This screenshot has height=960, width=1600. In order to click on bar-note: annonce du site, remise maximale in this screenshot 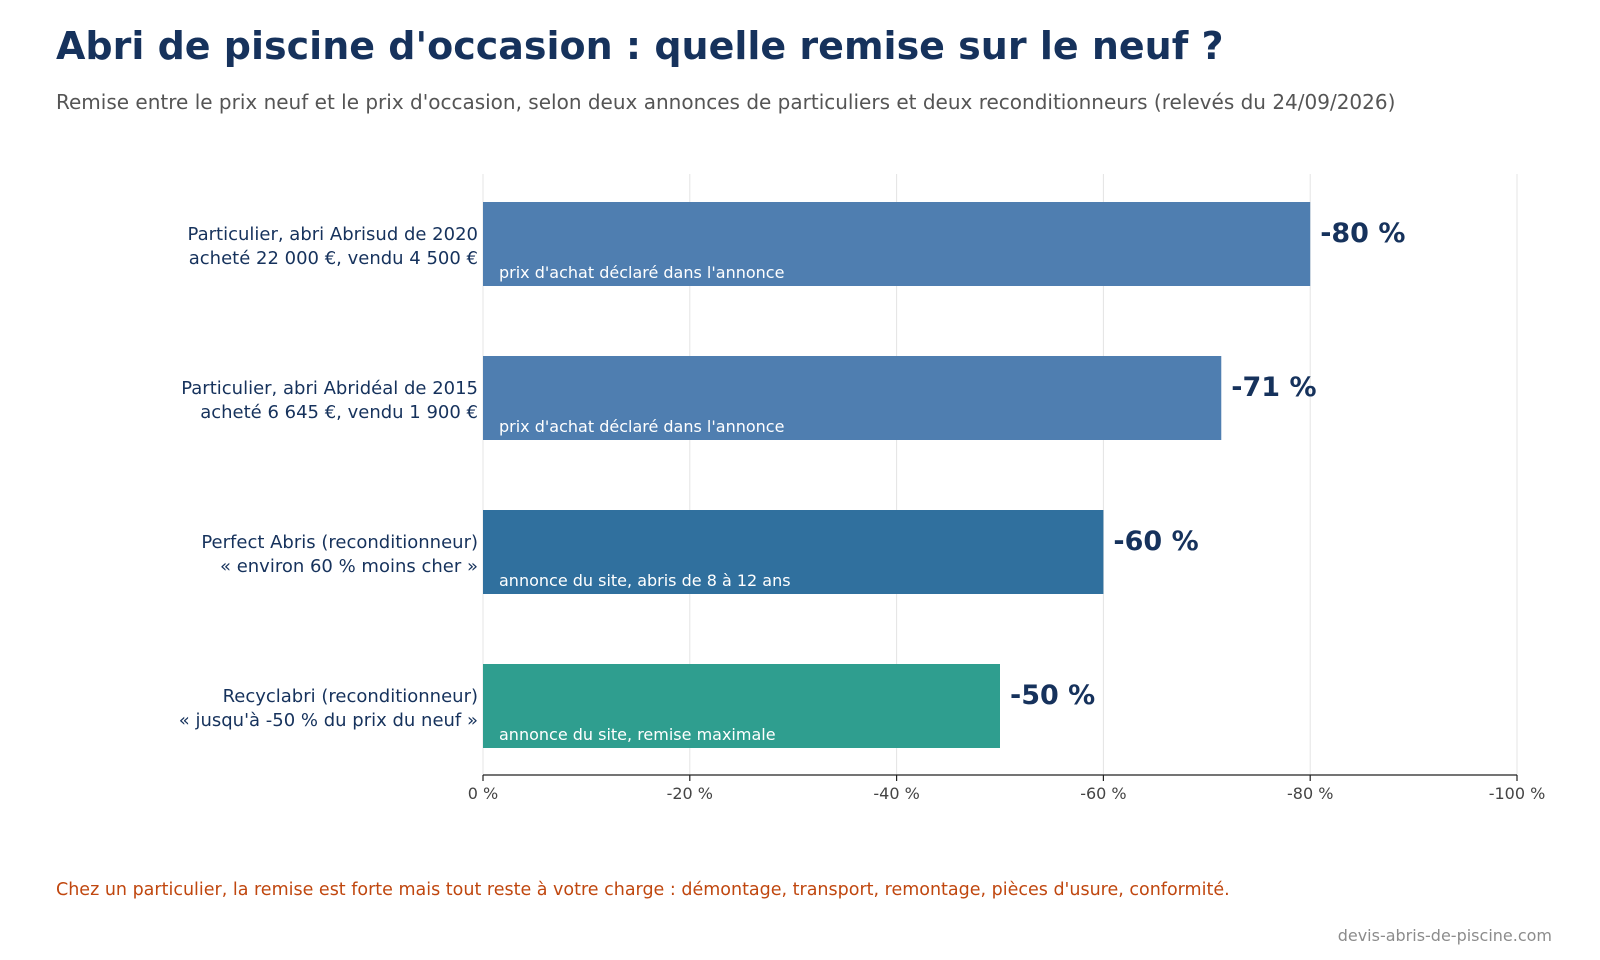, I will do `click(637, 734)`.